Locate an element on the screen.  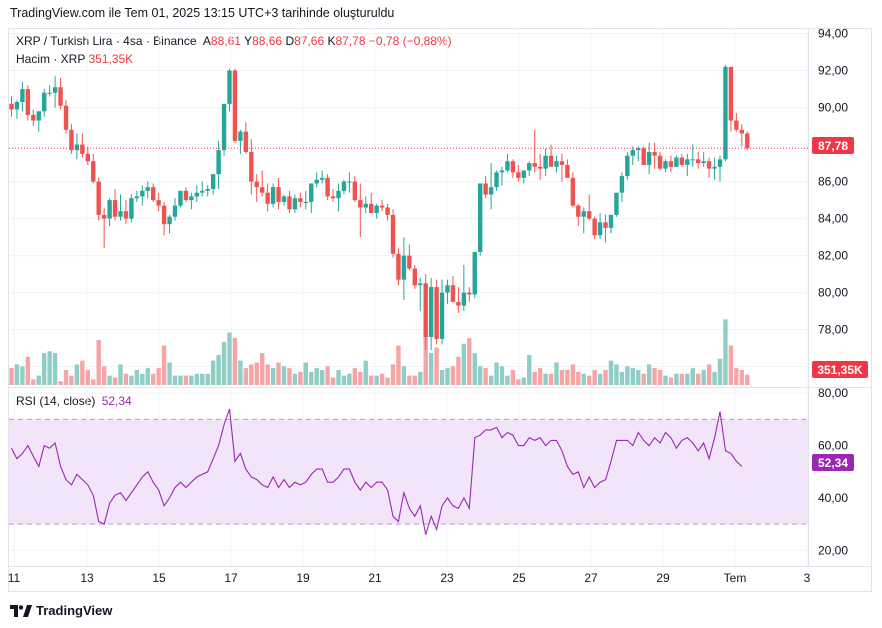
price-tick-label: 94,00 is located at coordinates (833, 34).